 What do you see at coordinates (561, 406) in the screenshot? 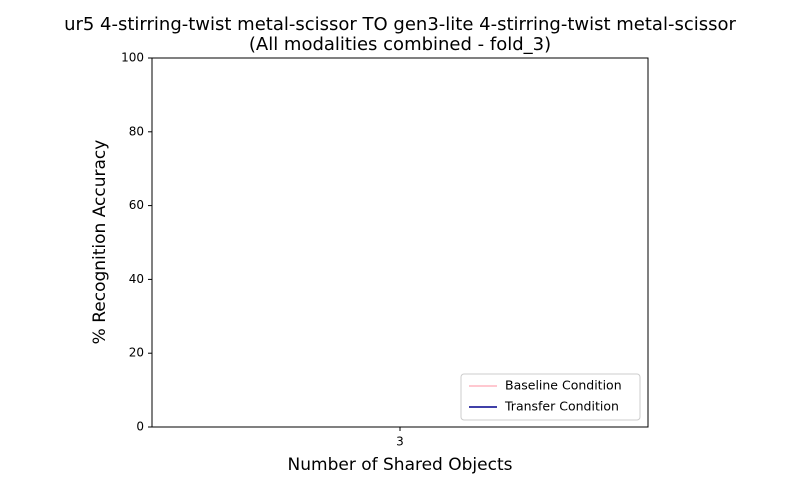
I see `legend-label: Transfer Condition` at bounding box center [561, 406].